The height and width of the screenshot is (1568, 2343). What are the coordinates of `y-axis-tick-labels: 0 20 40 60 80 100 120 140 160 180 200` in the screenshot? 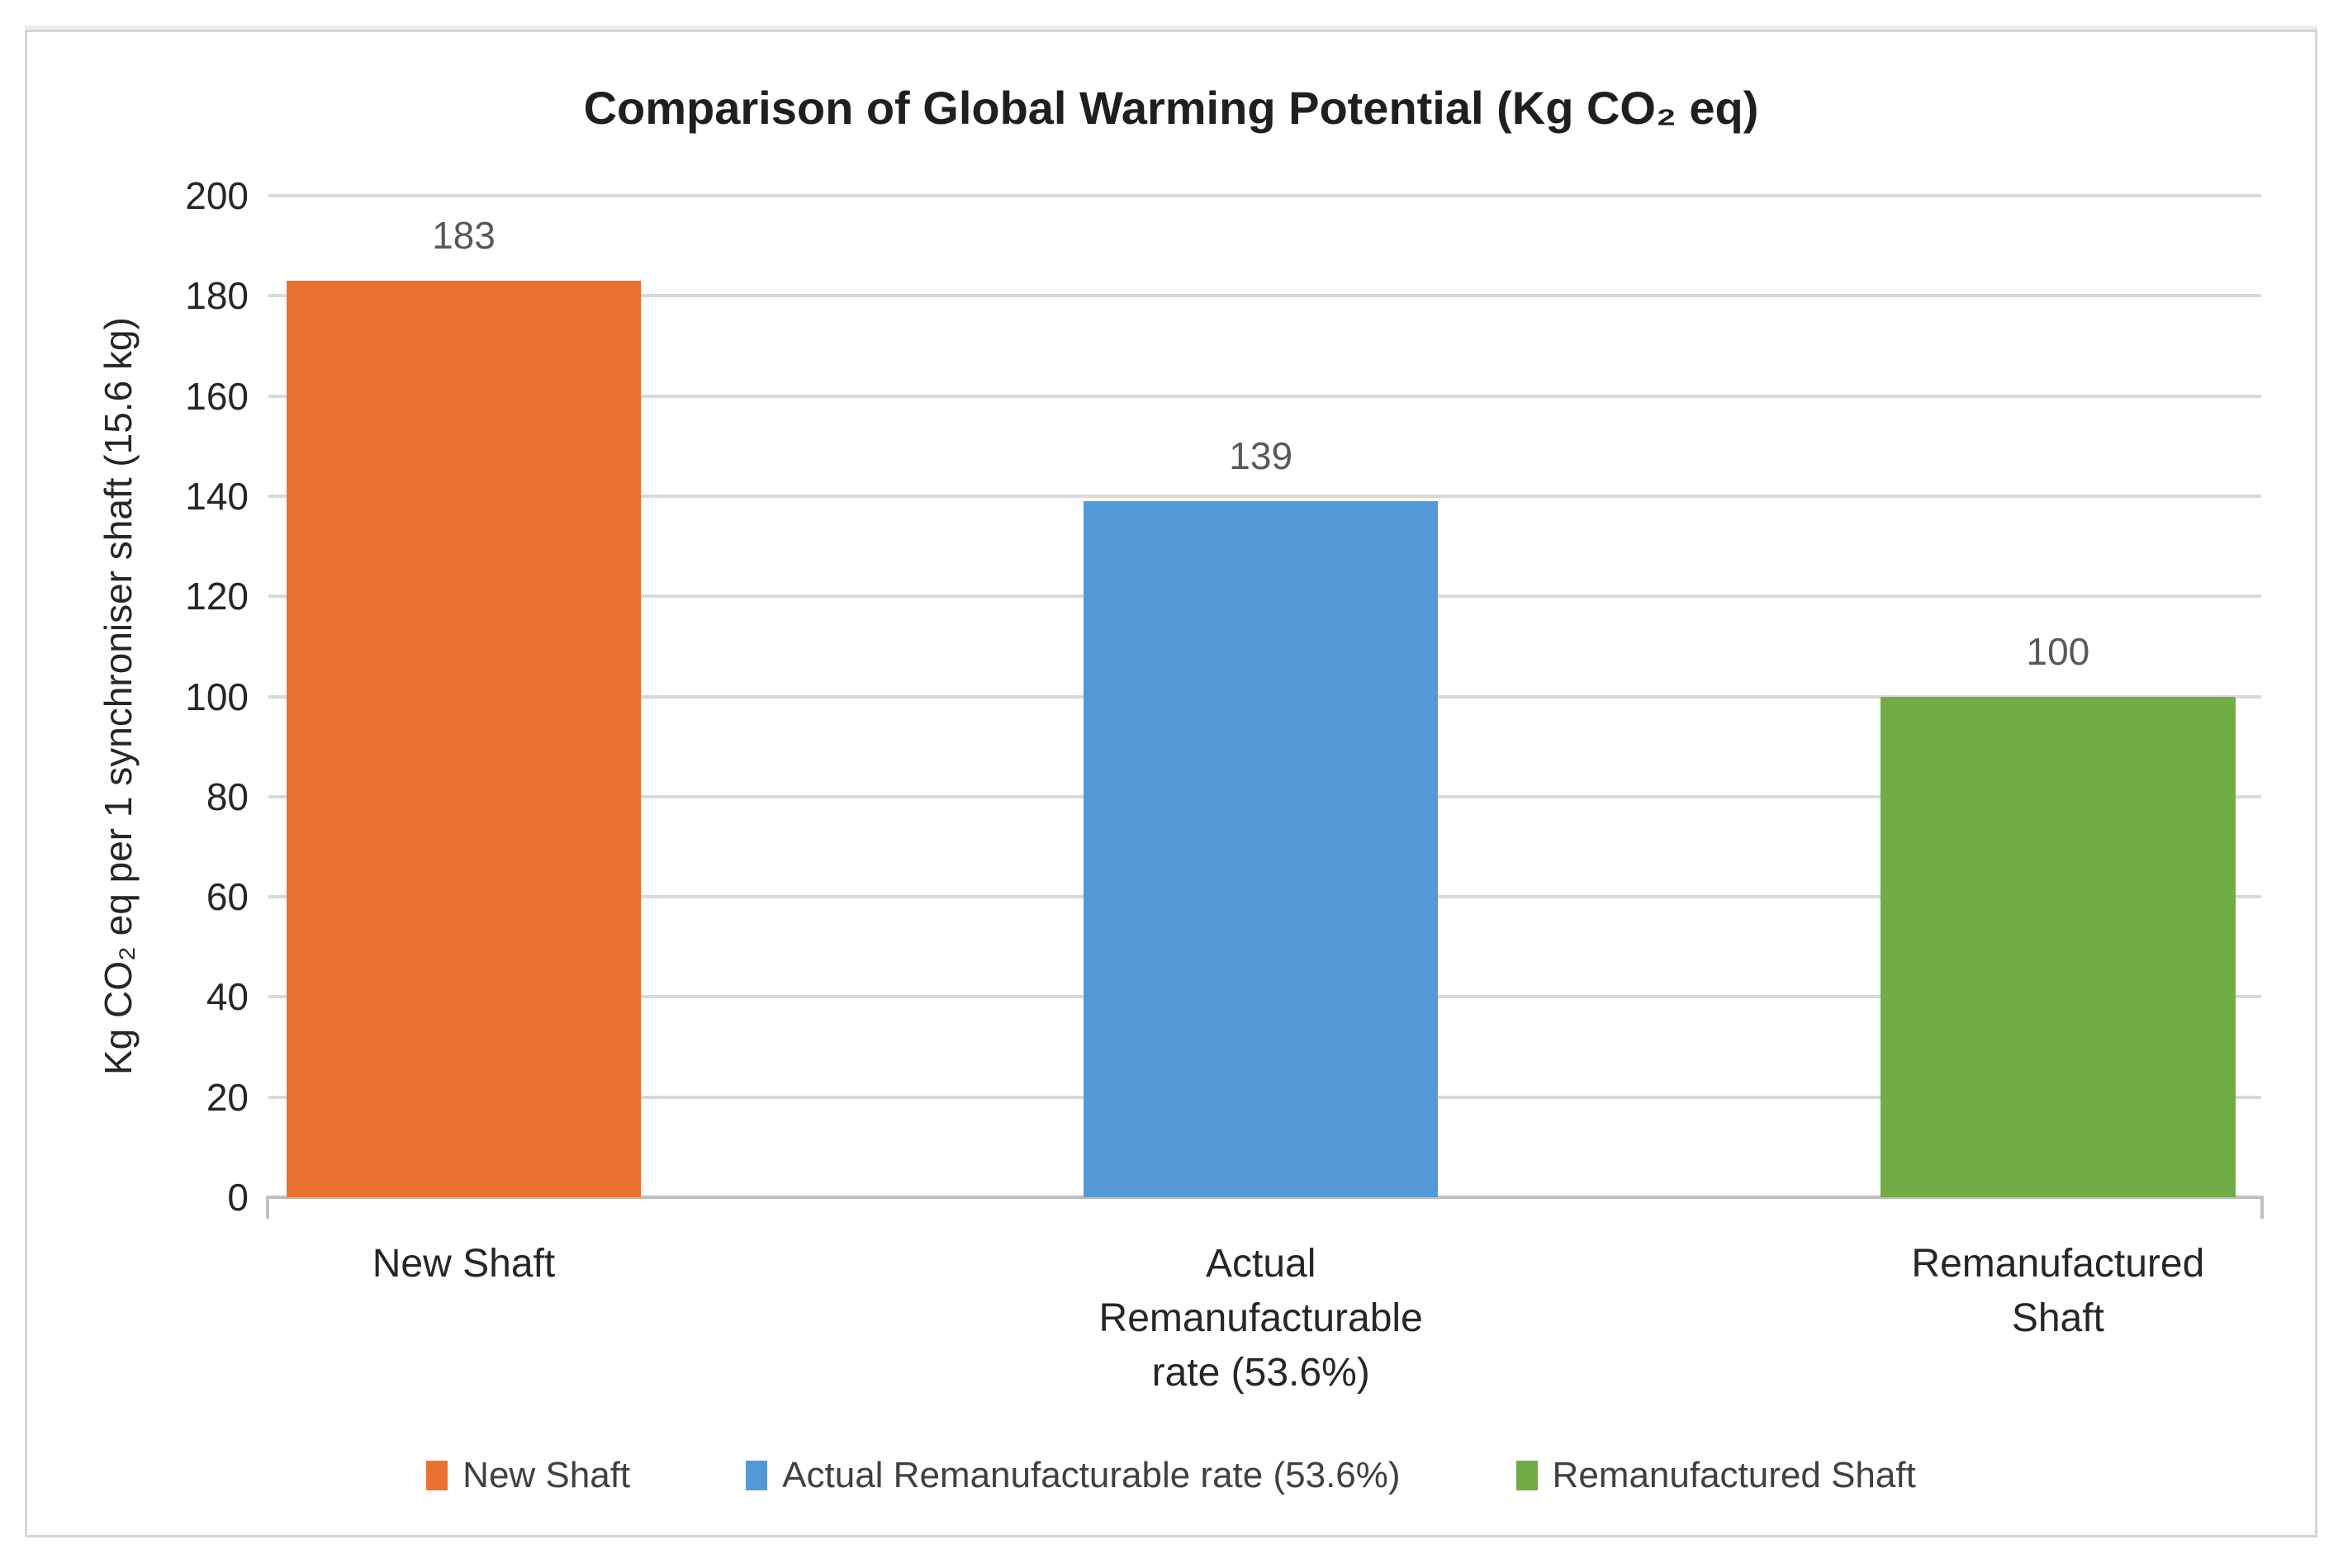 It's located at (163, 696).